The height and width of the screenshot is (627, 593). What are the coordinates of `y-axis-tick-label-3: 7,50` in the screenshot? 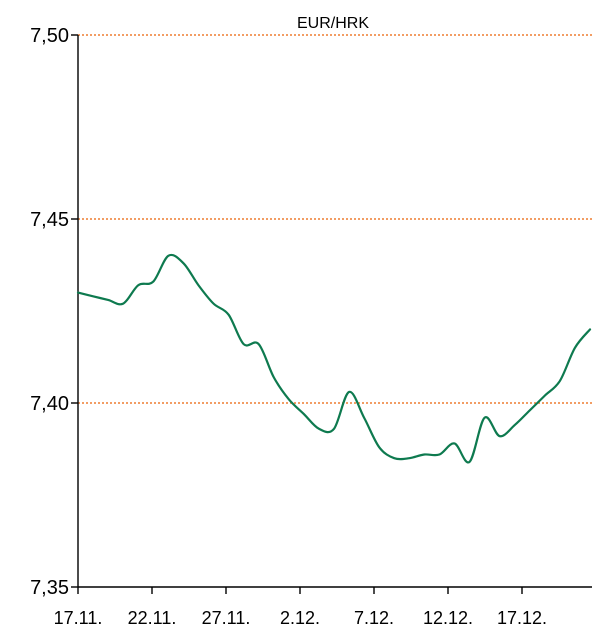 It's located at (49, 36).